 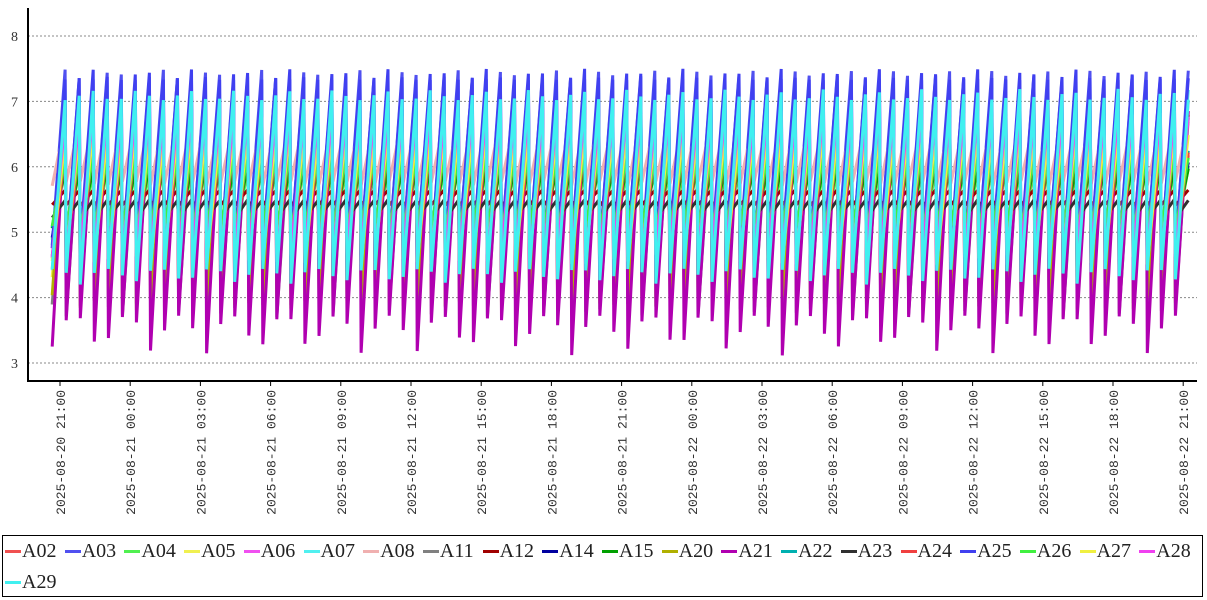 I want to click on legend-label: A29, so click(x=39, y=581).